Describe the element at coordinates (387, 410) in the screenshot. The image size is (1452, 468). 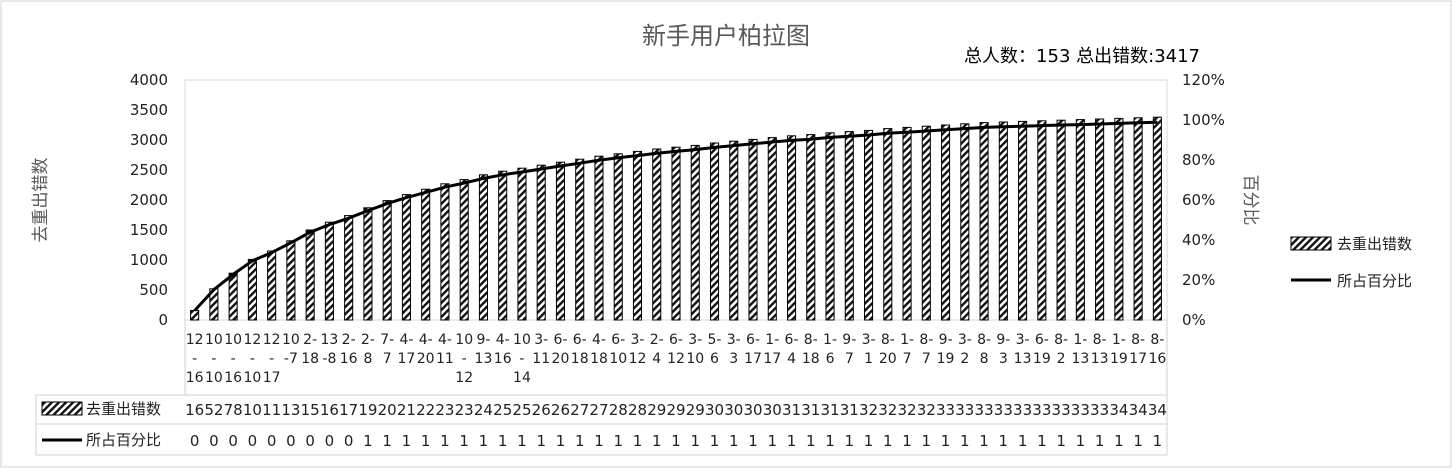
I see `table-cell-bar-value: 20` at that location.